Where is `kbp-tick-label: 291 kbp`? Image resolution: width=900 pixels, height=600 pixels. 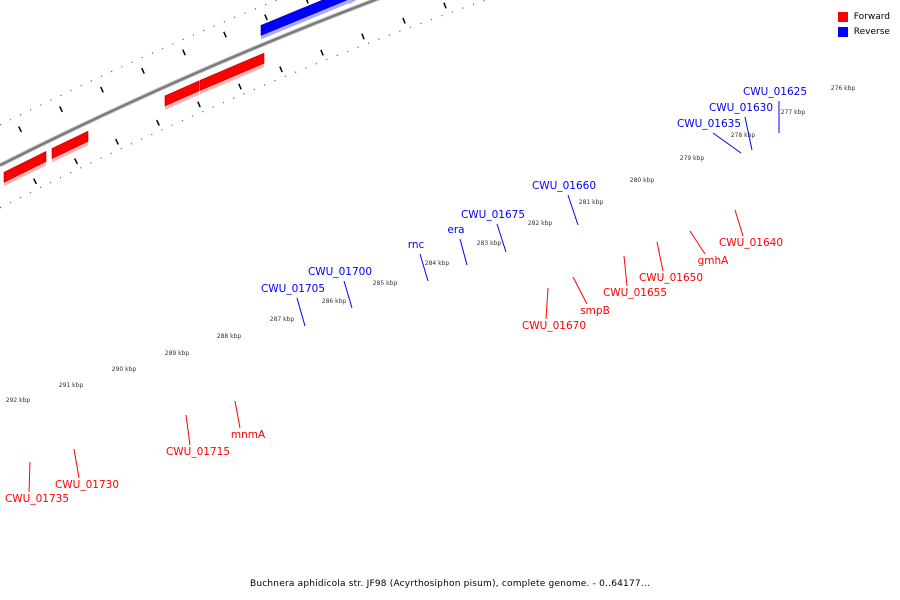 kbp-tick-label: 291 kbp is located at coordinates (71, 385).